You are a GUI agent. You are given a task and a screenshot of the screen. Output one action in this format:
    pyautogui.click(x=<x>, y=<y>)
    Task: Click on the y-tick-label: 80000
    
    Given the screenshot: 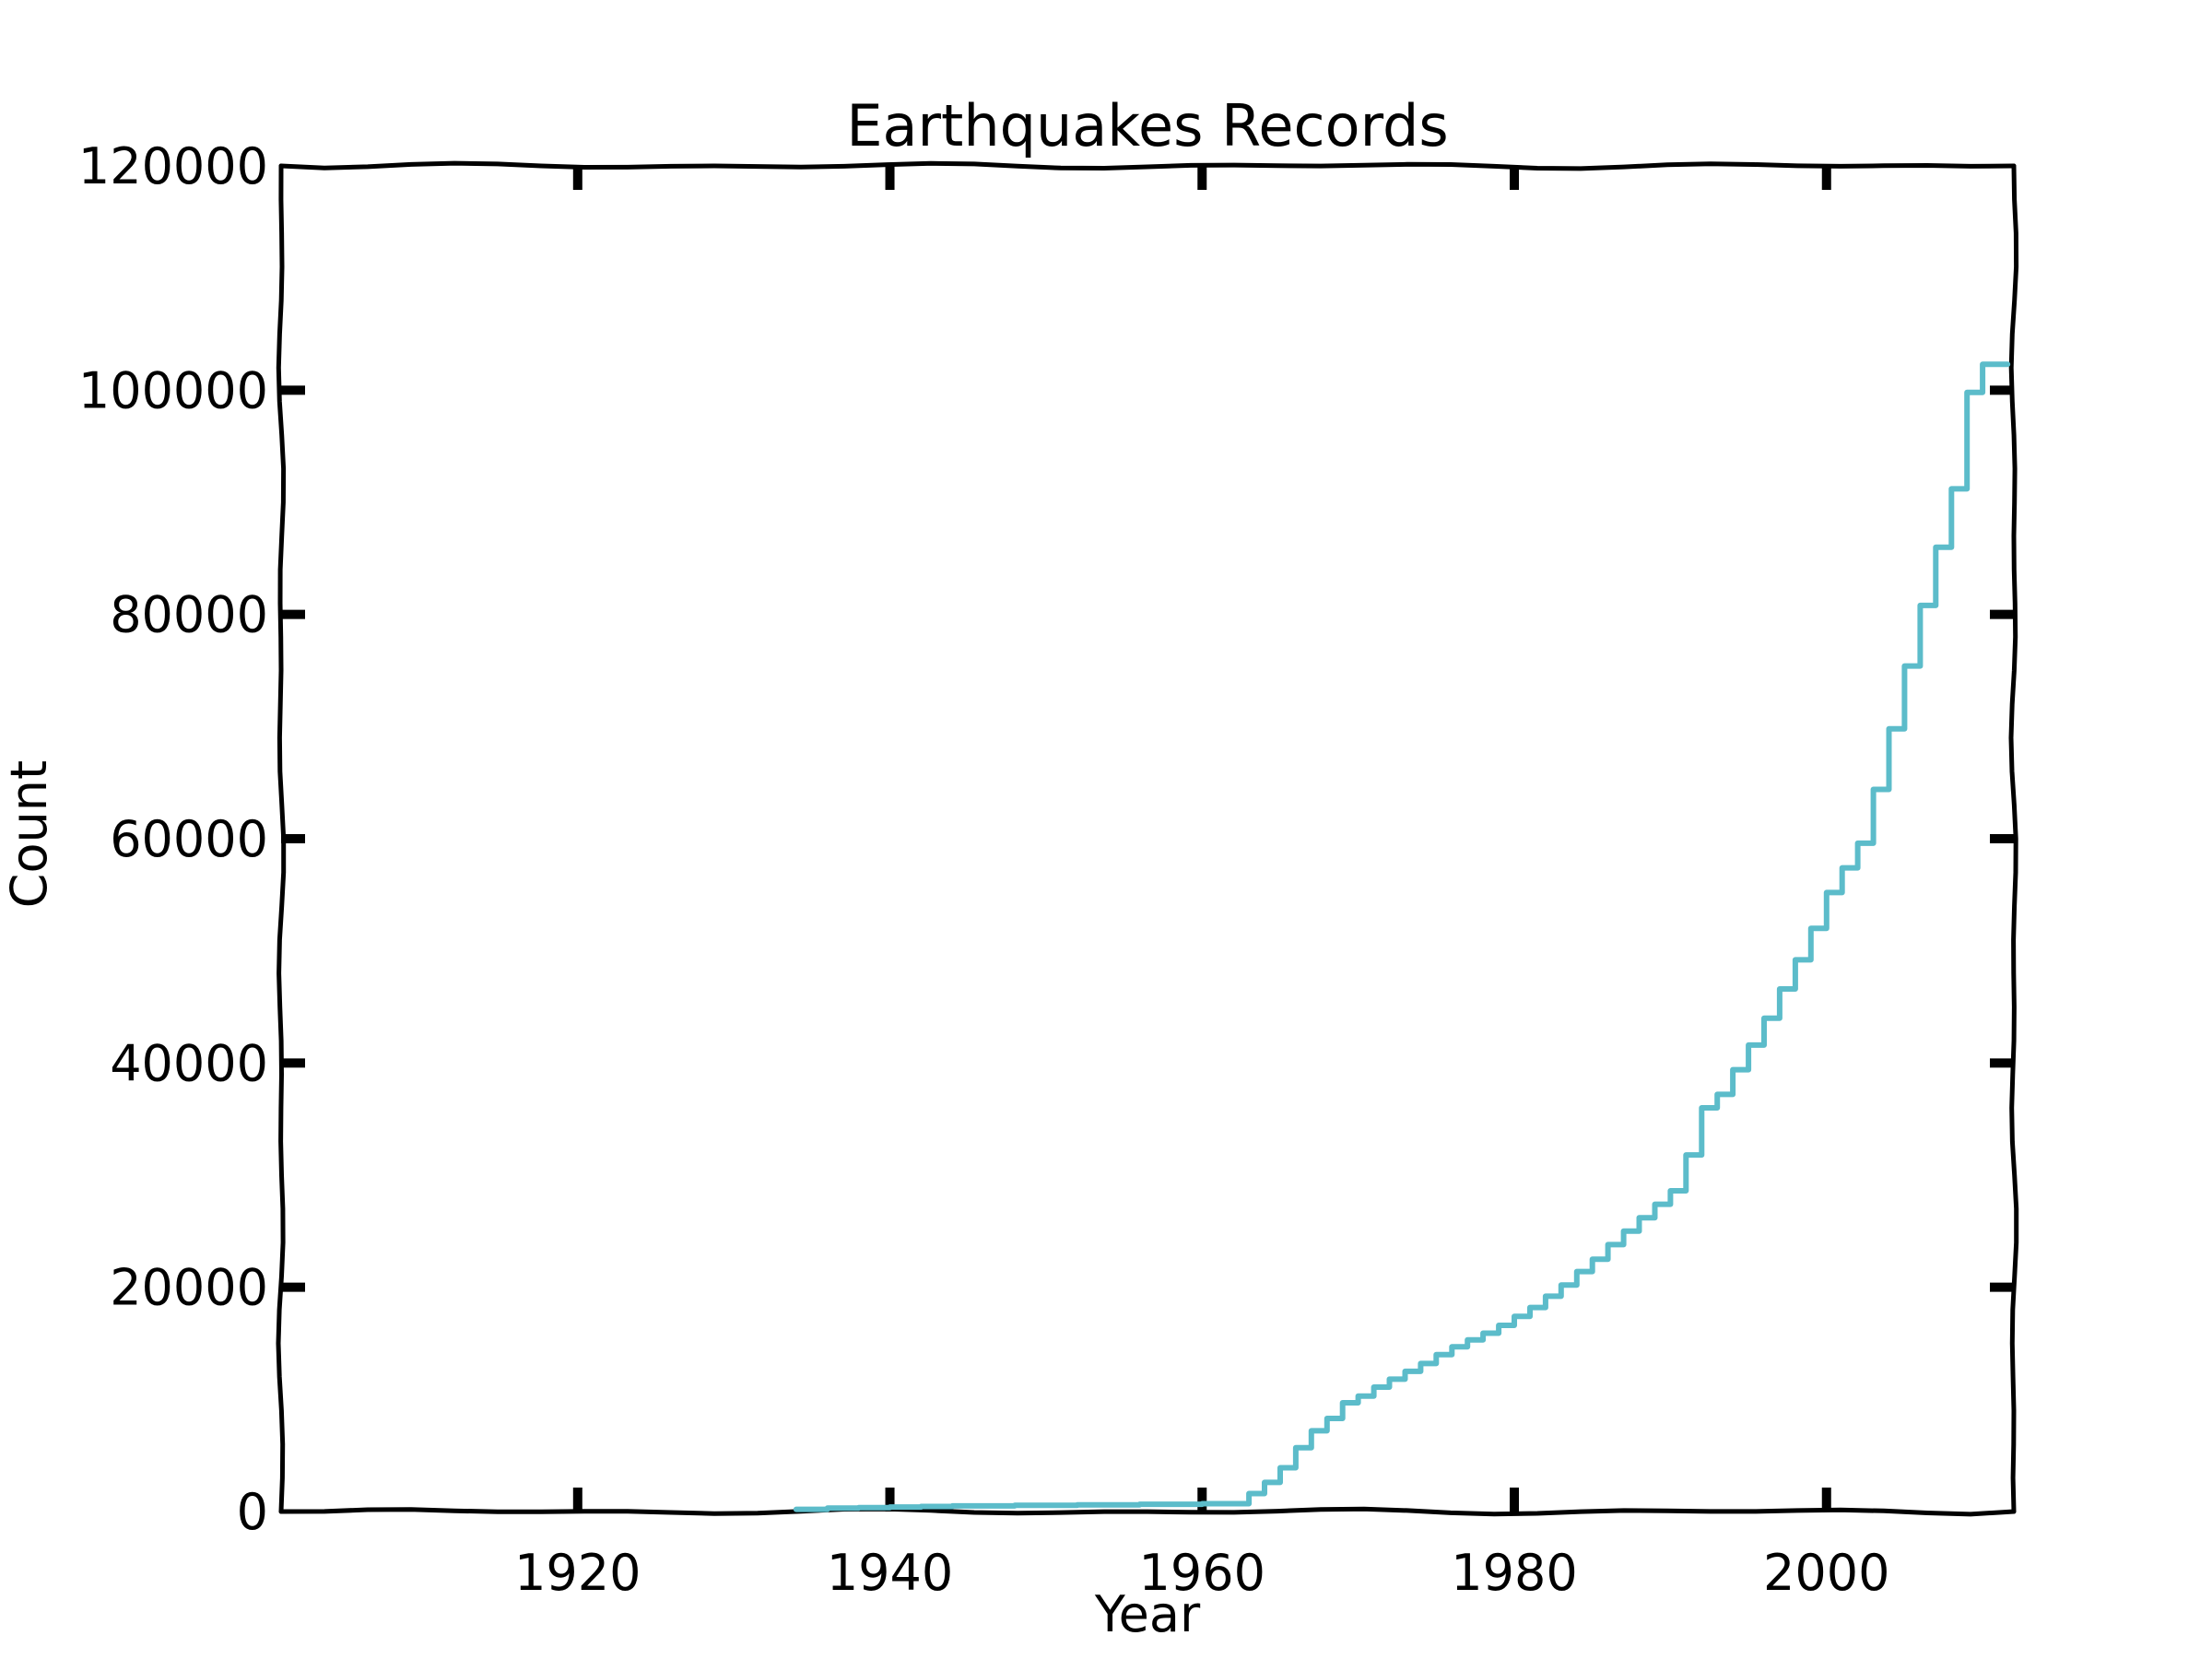 What is the action you would take?
    pyautogui.click(x=189, y=615)
    